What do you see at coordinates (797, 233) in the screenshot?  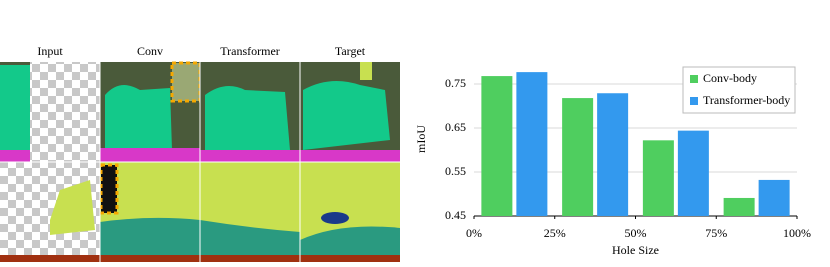 I see `x-tick-label: 100%` at bounding box center [797, 233].